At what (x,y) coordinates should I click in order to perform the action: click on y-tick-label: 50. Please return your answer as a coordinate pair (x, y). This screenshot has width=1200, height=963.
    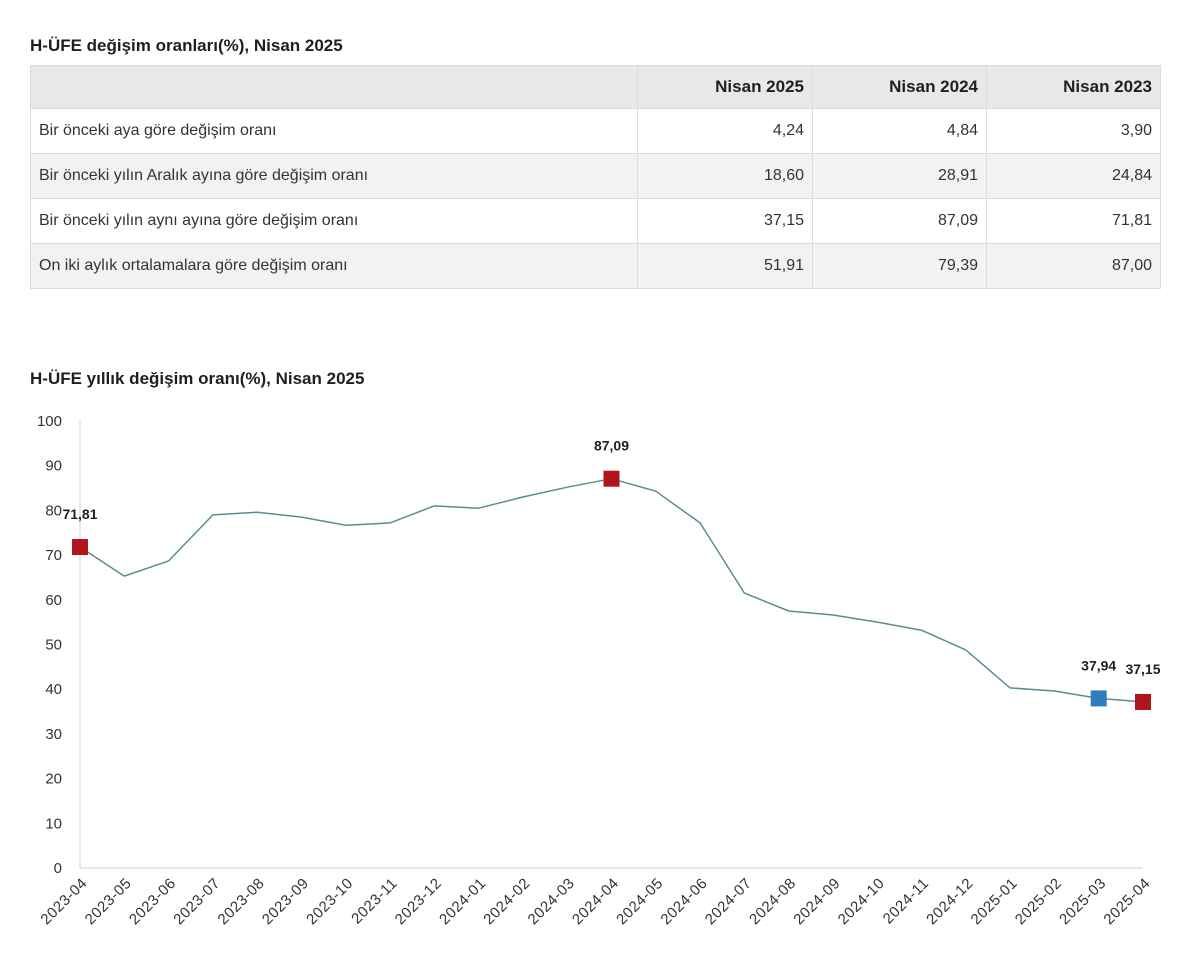
    Looking at the image, I should click on (53, 645).